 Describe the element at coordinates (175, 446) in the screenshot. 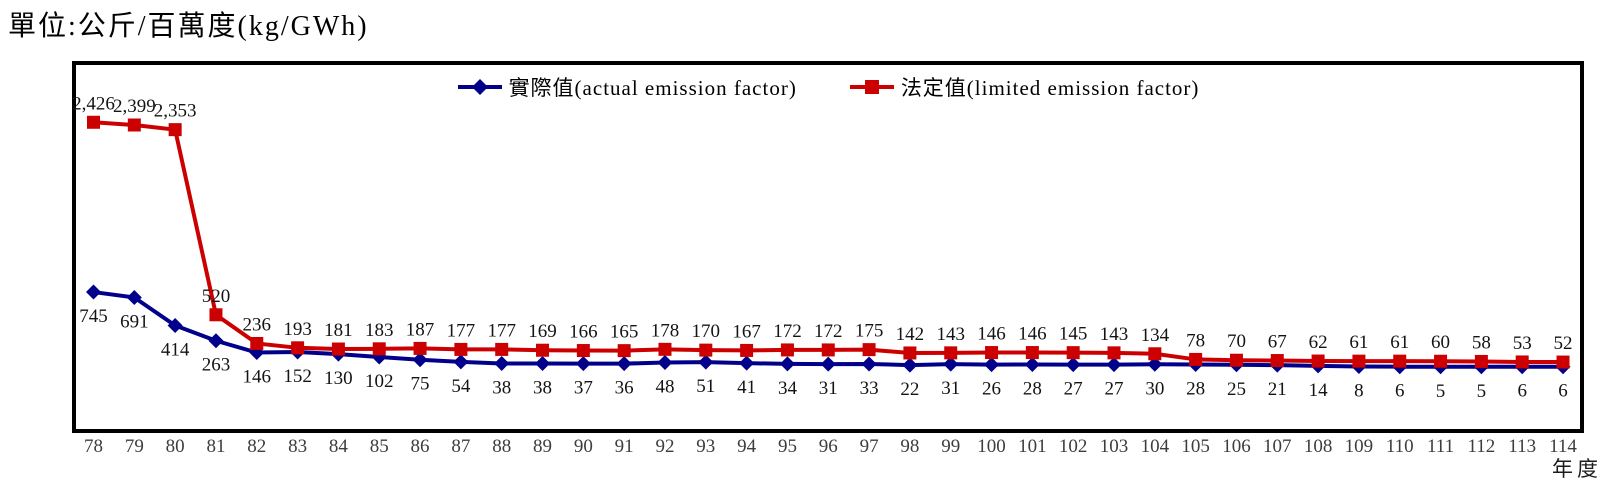

I see `x-tick-label: 80` at that location.